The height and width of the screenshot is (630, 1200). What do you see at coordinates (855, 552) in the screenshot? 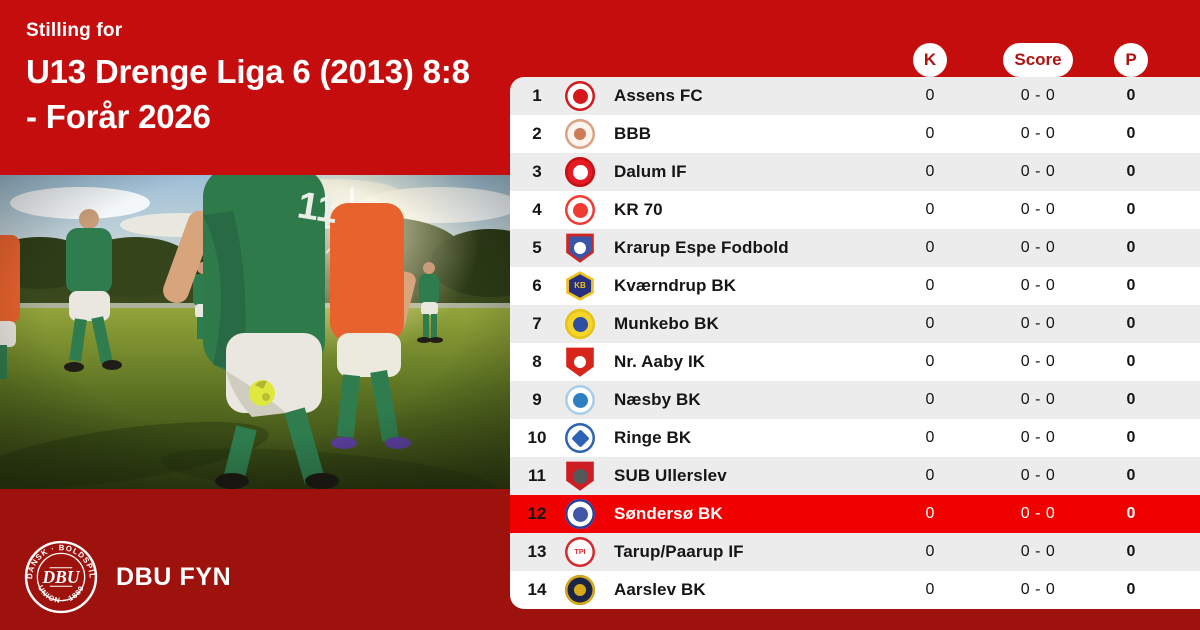
I see `table-row: 13 TPI Tarup/Paarup IF 0 0 - 0 0` at bounding box center [855, 552].